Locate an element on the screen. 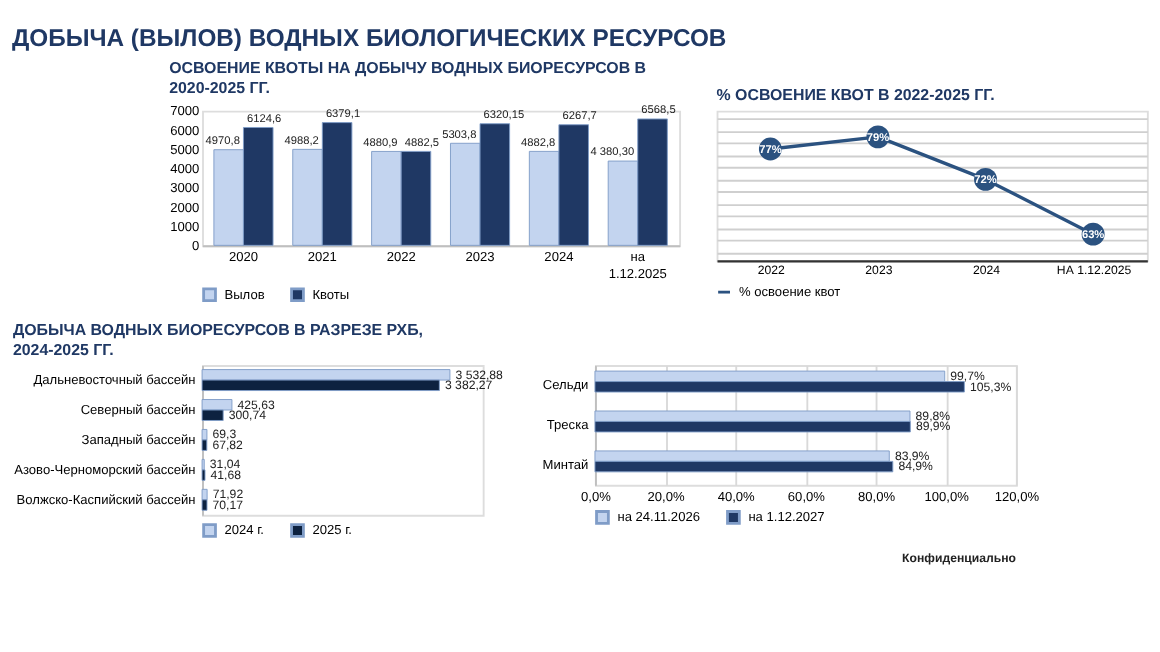 This screenshot has height=652, width=1160. chart-title: ДОБЫЧА (ВЫЛОВ) ВОДНЫХ БИОЛОГИЧЕСКИХ РЕСУРСОВ is located at coordinates (369, 38).